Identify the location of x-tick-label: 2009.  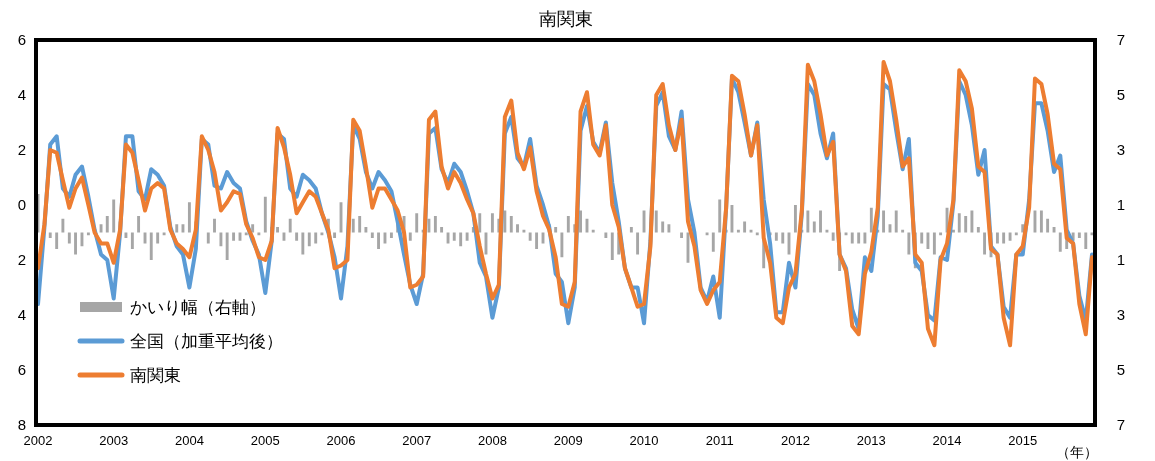
(568, 440).